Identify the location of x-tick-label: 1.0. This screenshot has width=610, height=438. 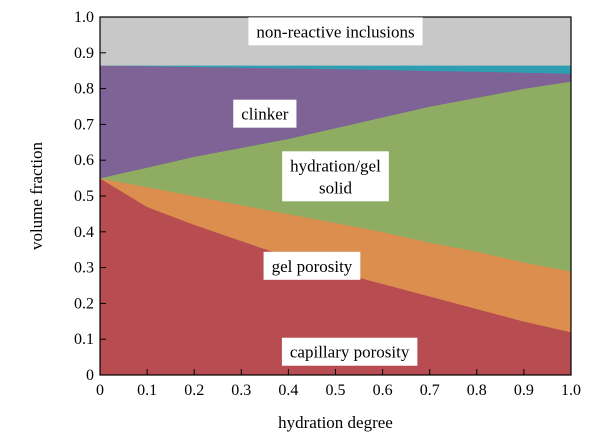
(571, 390).